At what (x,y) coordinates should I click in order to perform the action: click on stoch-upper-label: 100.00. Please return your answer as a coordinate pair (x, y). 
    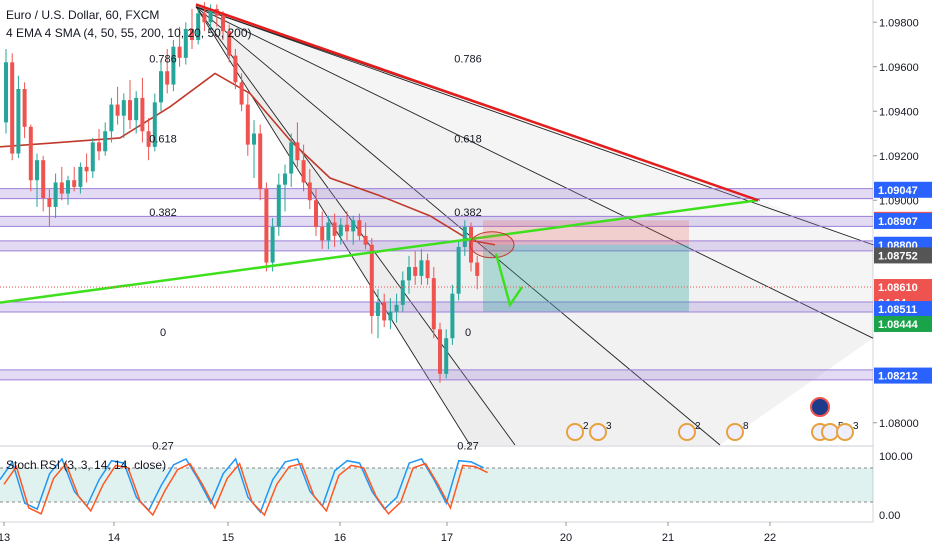
    Looking at the image, I should click on (896, 457).